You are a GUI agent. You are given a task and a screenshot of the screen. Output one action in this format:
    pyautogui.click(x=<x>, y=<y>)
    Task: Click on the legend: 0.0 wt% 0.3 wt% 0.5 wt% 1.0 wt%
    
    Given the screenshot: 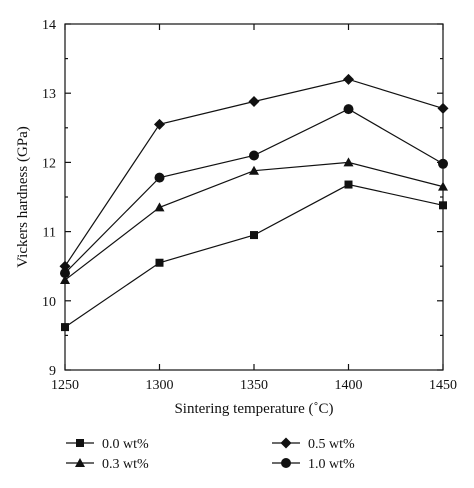 What is the action you would take?
    pyautogui.click(x=210, y=454)
    